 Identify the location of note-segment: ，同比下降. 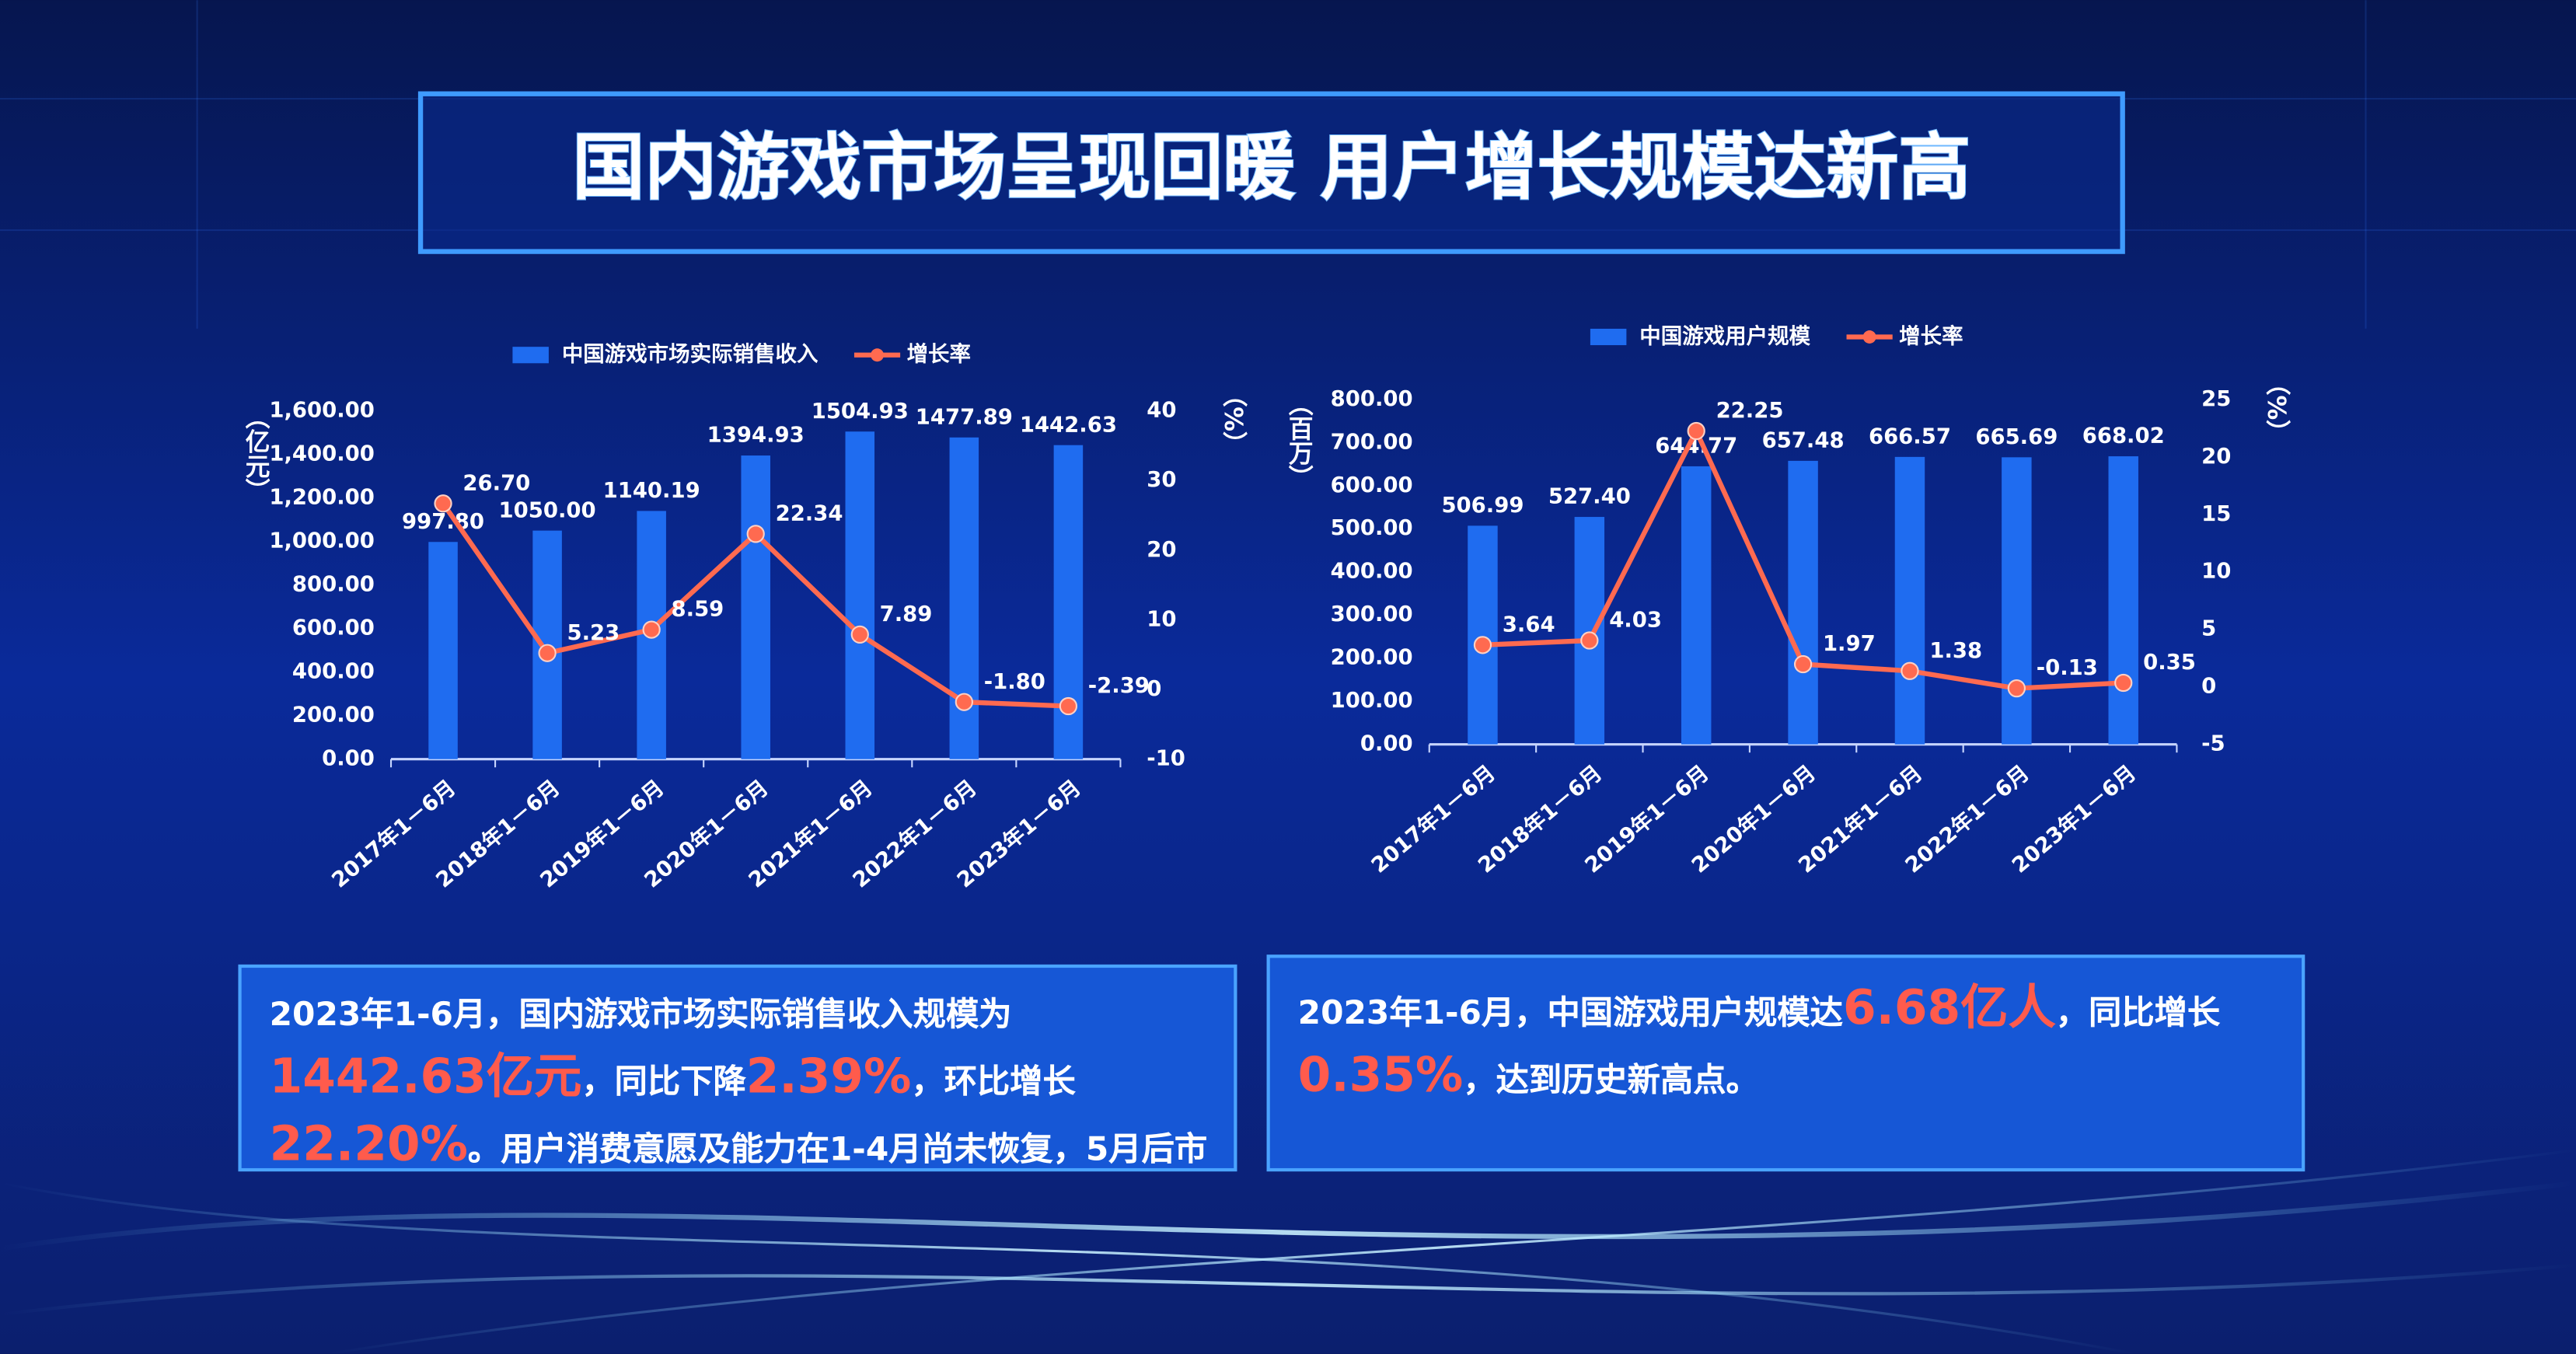
(664, 1081).